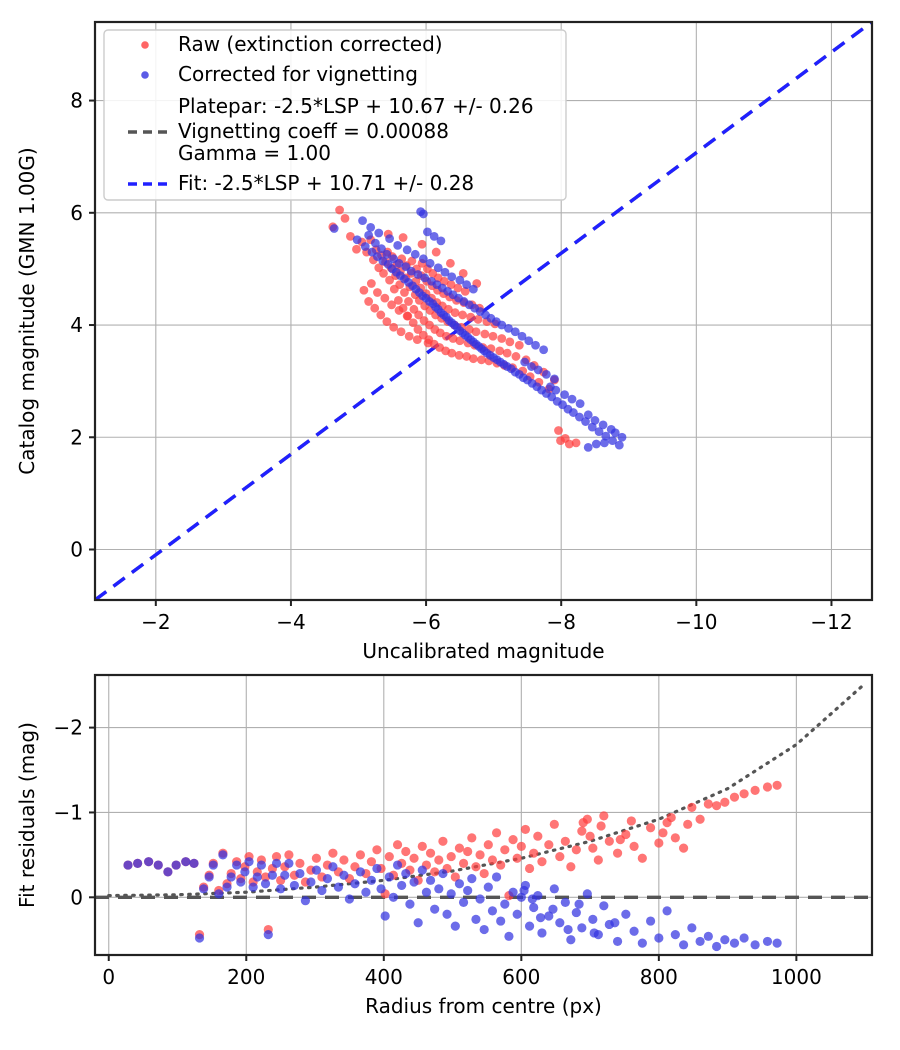 Image resolution: width=900 pixels, height=1050 pixels. Describe the element at coordinates (356, 106) in the screenshot. I see `legend-entry: Platepar: -2.5*LSP + 10.67 +/- 0.26` at that location.